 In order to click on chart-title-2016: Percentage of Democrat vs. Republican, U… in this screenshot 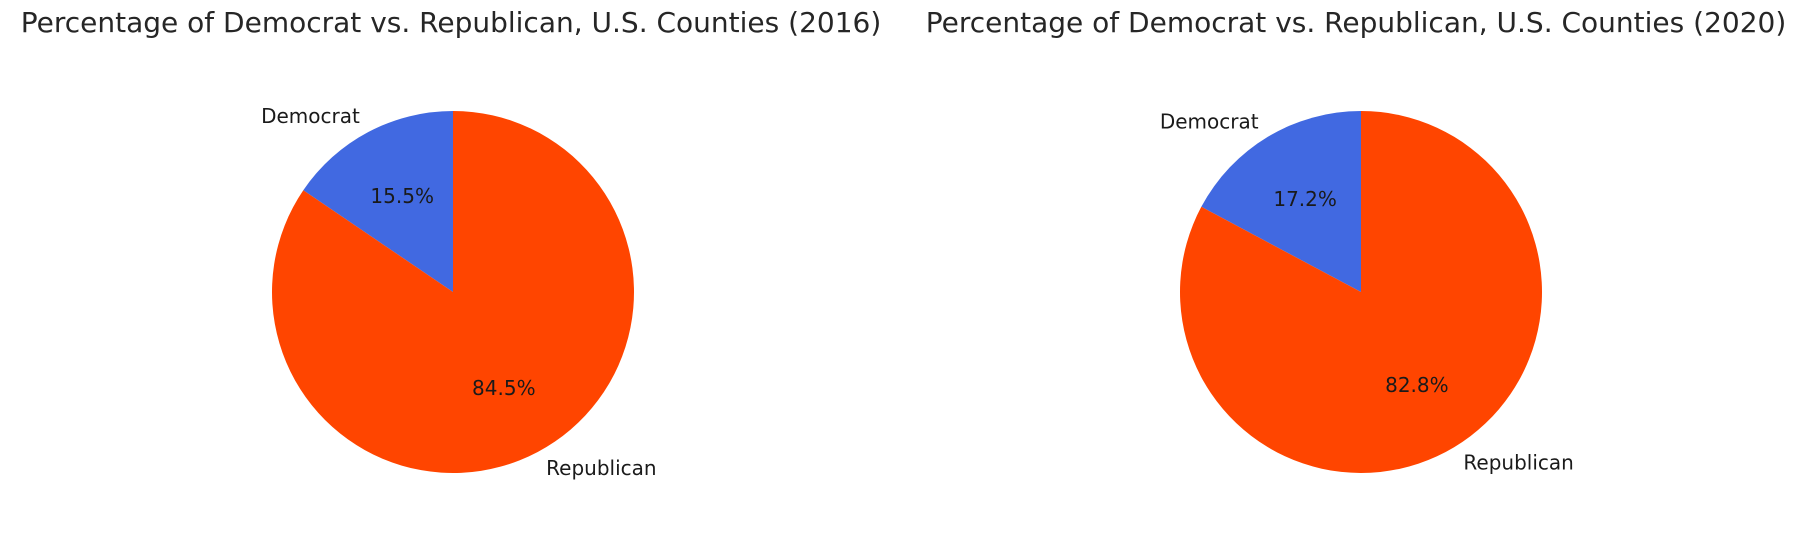, I will do `click(451, 22)`.